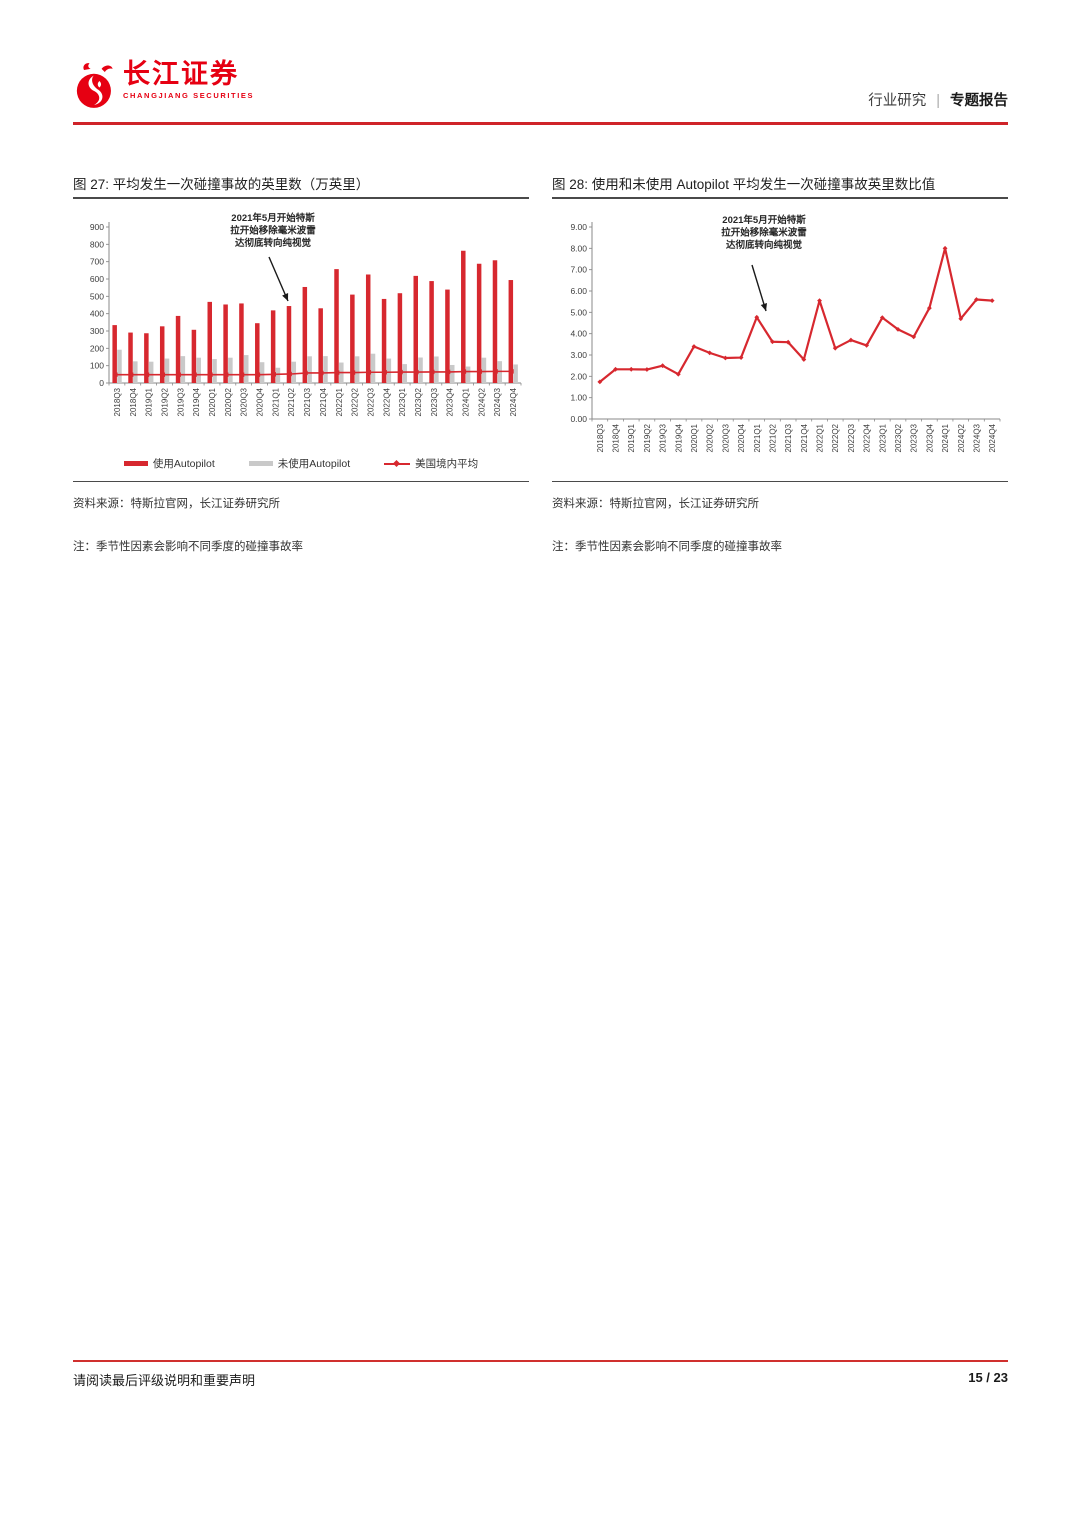 The image size is (1080, 1516). I want to click on y-axis-tick-label: 5.00, so click(578, 312).